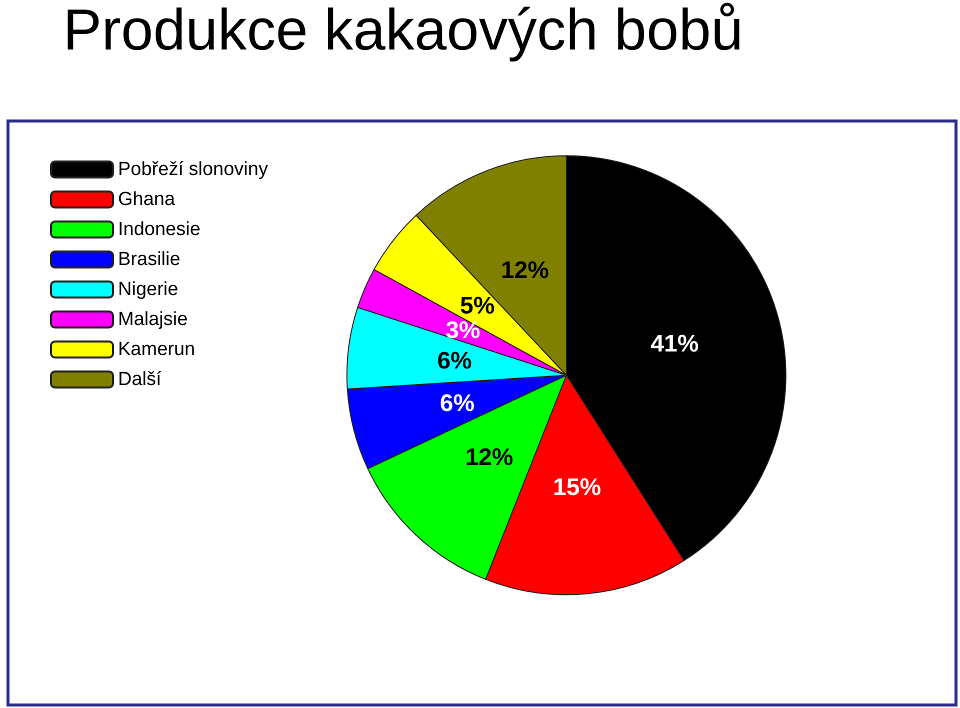 Image resolution: width=960 pixels, height=708 pixels. What do you see at coordinates (159, 229) in the screenshot?
I see `legend-label: Indonesie` at bounding box center [159, 229].